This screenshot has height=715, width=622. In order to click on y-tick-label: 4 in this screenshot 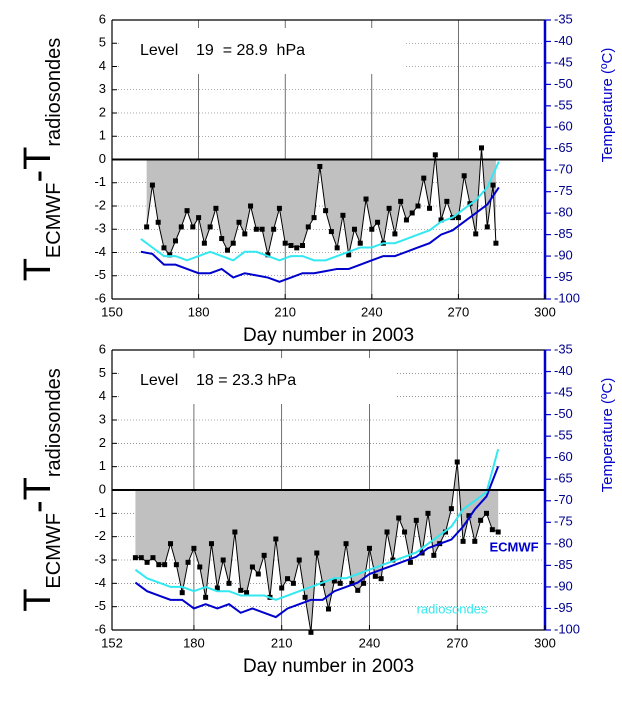, I will do `click(102, 65)`.